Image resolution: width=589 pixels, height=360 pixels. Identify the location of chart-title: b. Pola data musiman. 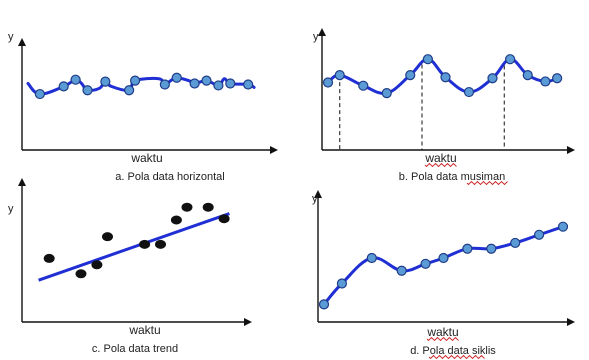
(452, 177).